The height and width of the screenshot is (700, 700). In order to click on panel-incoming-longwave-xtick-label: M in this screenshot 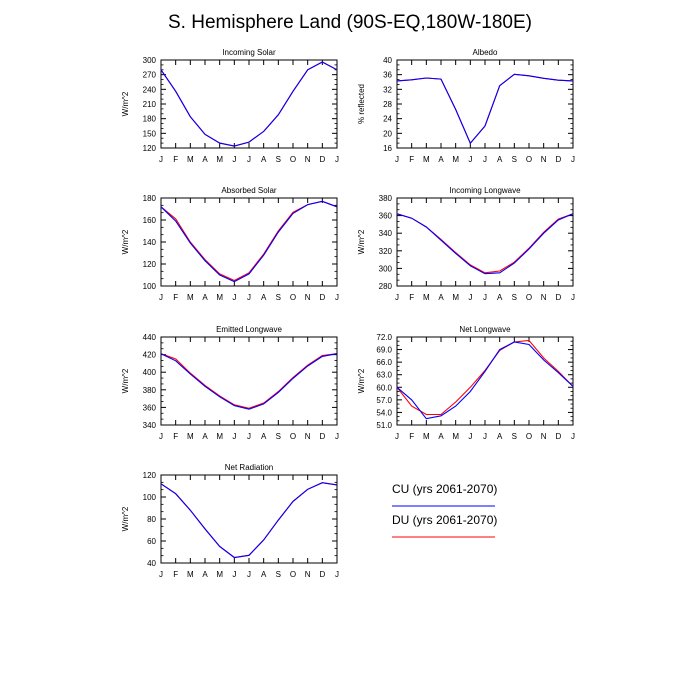, I will do `click(426, 297)`.